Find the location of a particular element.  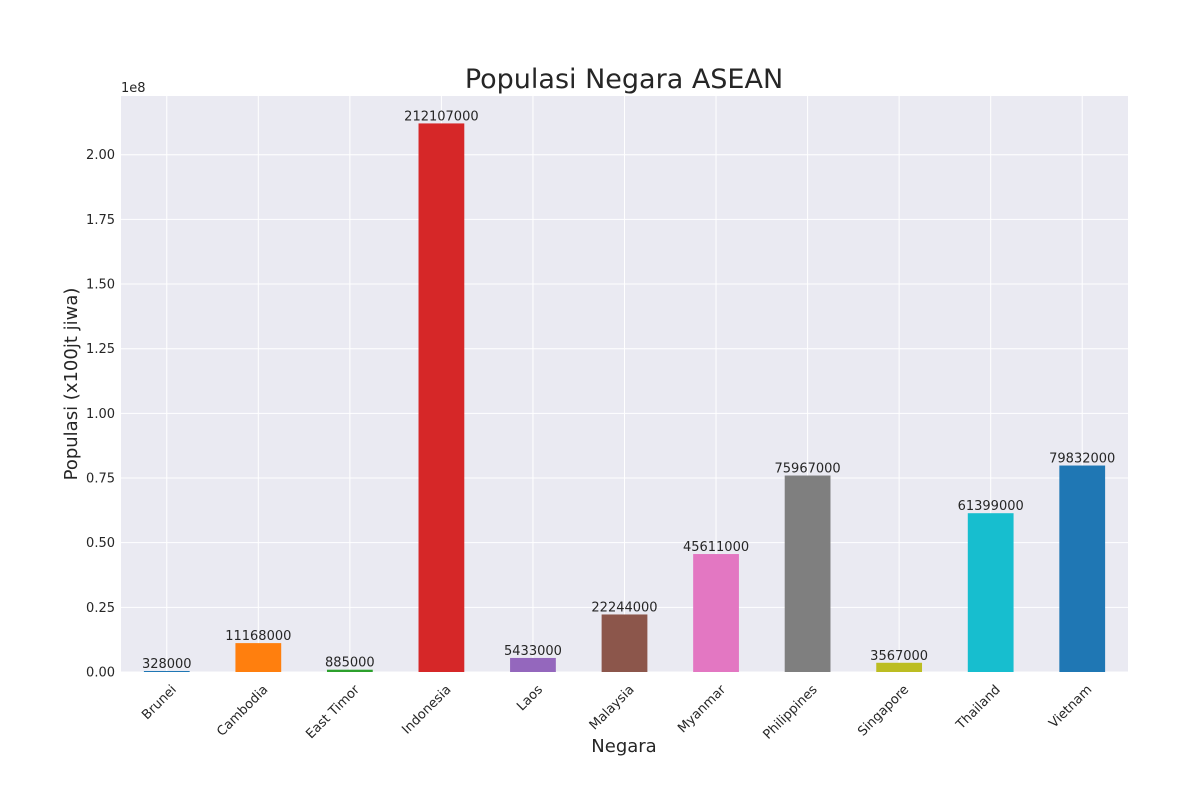

x-tick-label: Singapore is located at coordinates (883, 710).